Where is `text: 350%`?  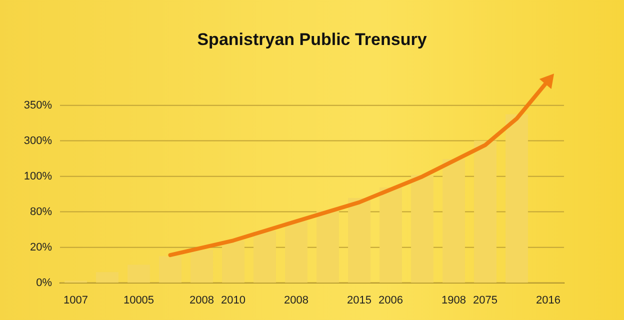
text: 350% is located at coordinates (38, 105).